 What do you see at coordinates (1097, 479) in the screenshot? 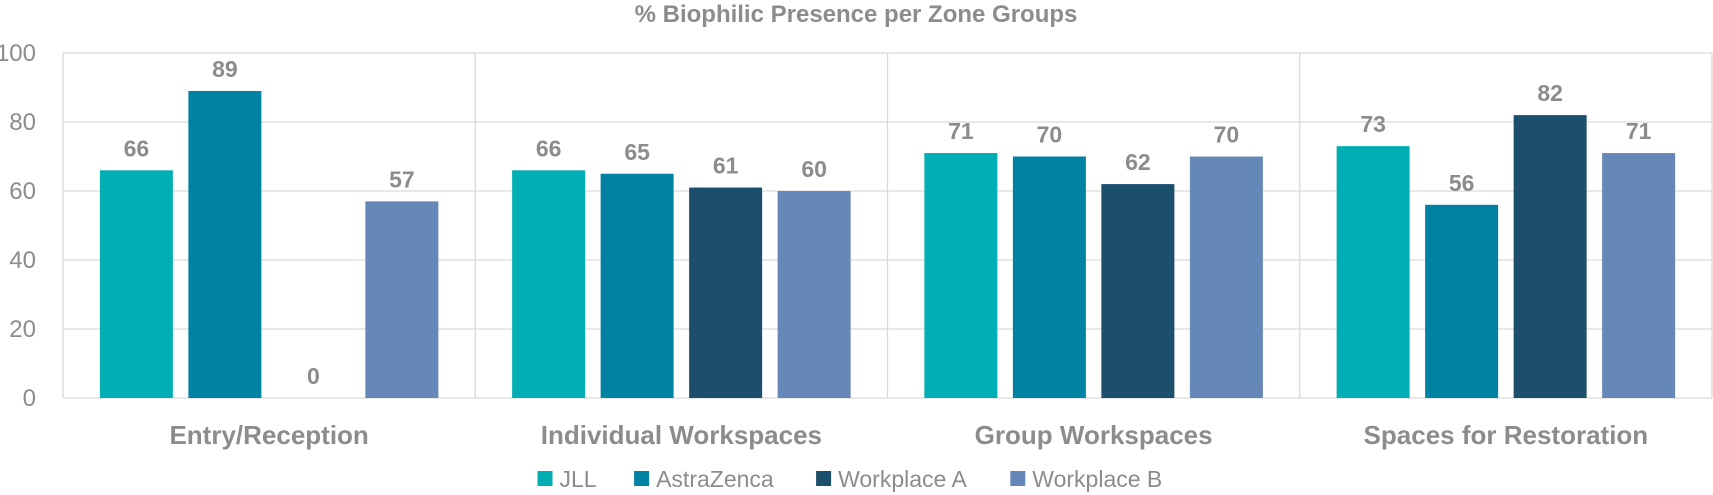
I see `legend-label: Workplace B` at bounding box center [1097, 479].